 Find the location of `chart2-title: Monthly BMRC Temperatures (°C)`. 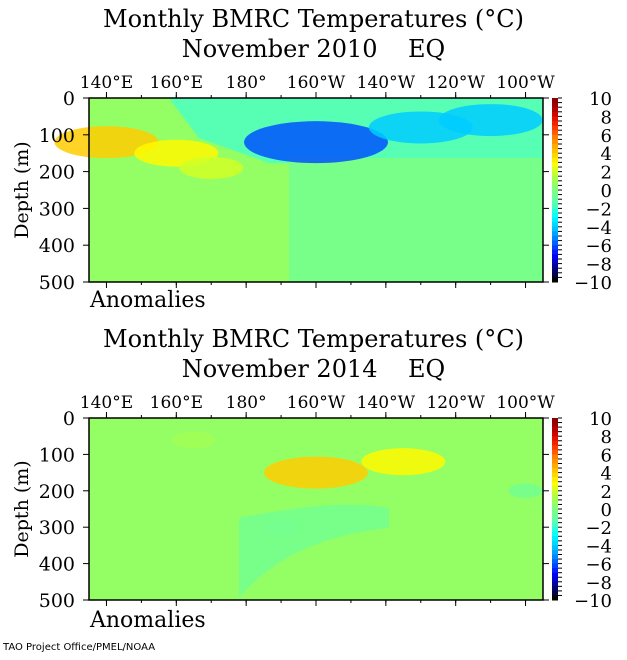

chart2-title: Monthly BMRC Temperatures (°C) is located at coordinates (313, 339).